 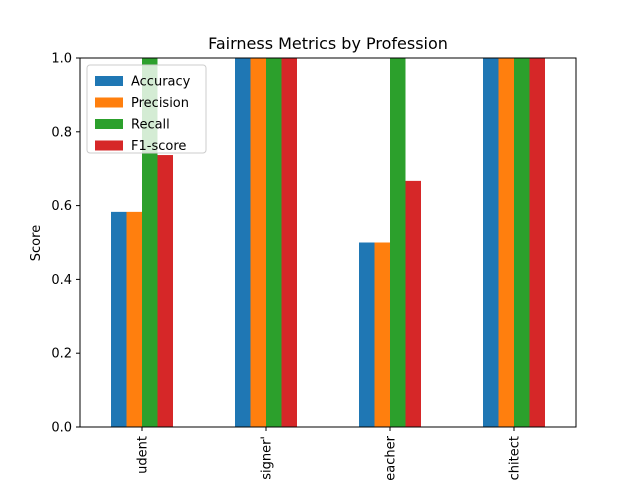 What do you see at coordinates (267, 458) in the screenshot?
I see `x-tick-label: signer'` at bounding box center [267, 458].